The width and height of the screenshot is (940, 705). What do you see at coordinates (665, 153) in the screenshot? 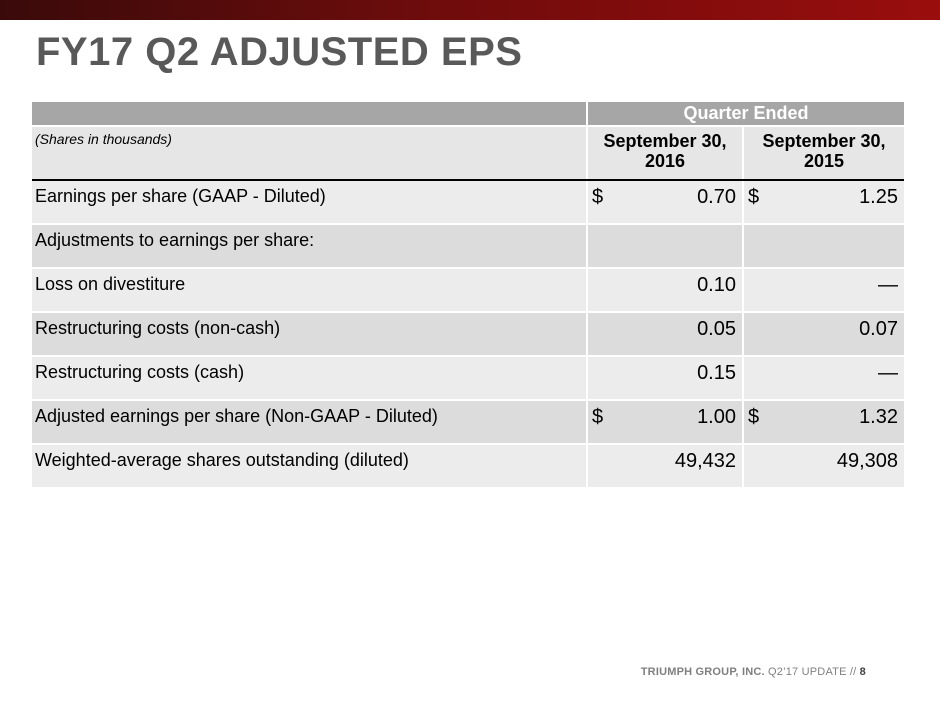
I see `column-header-2016: September 30, 2016` at bounding box center [665, 153].